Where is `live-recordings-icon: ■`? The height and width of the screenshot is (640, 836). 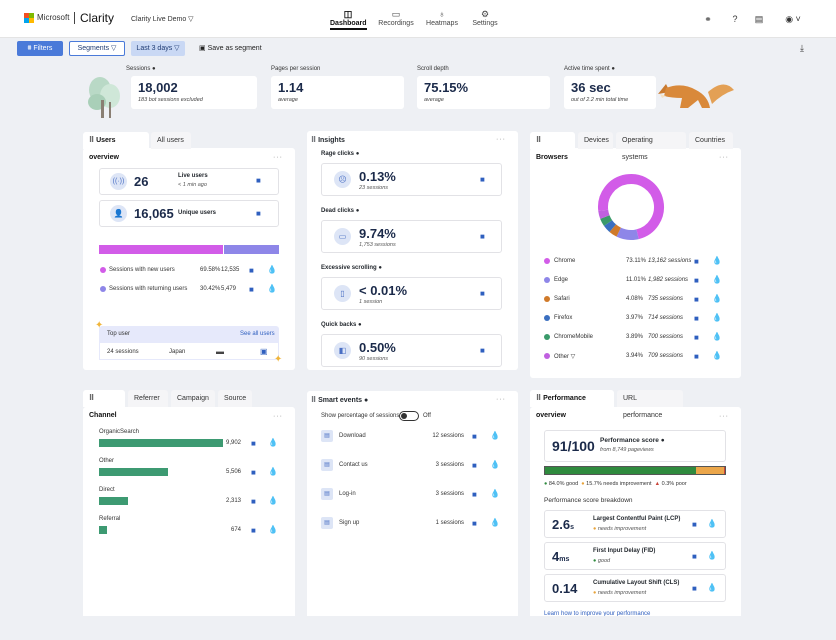
live-recordings-icon: ■ is located at coordinates (258, 180).